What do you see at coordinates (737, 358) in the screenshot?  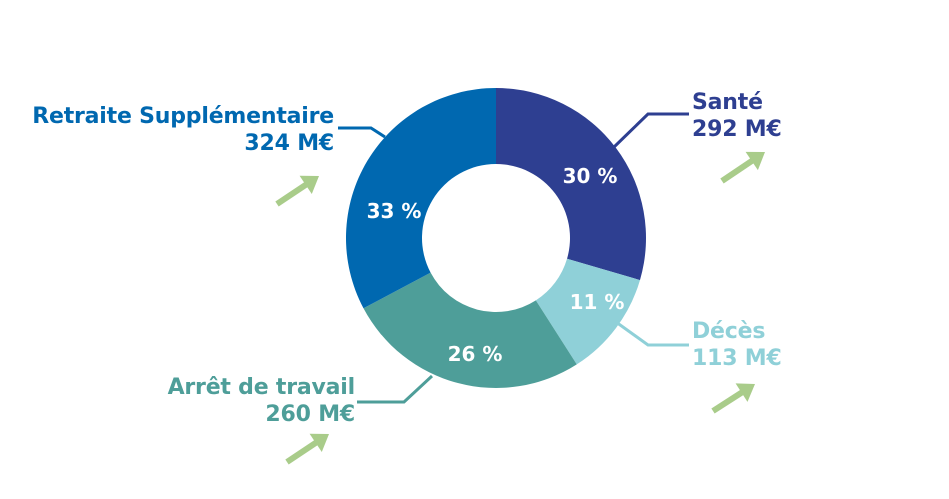 I see `amount-deces: 113 M€` at bounding box center [737, 358].